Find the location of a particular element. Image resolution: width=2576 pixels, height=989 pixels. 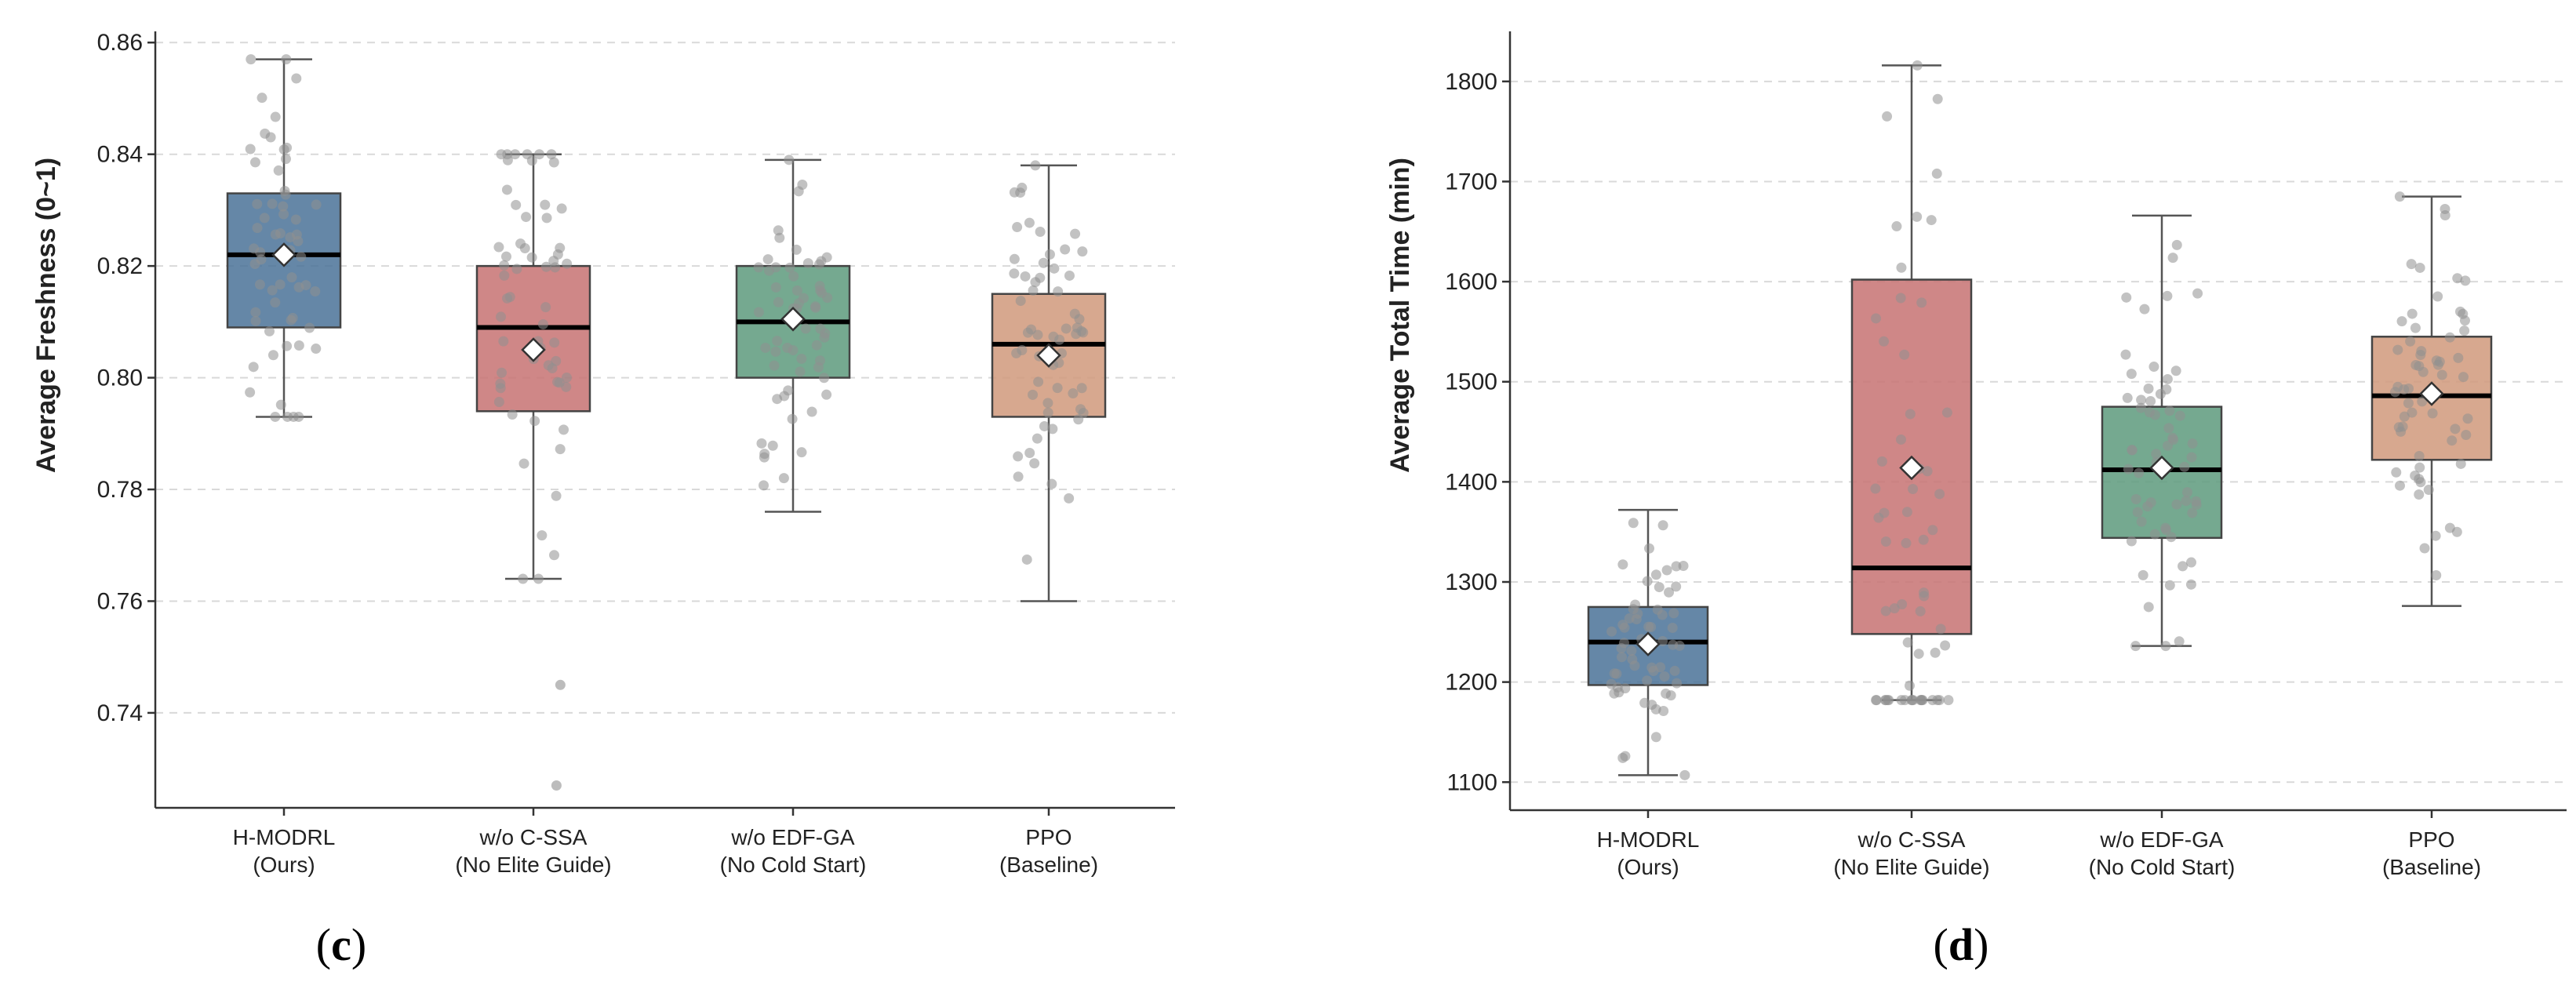

y-axis-title: Average Total Time (min) is located at coordinates (1400, 315).